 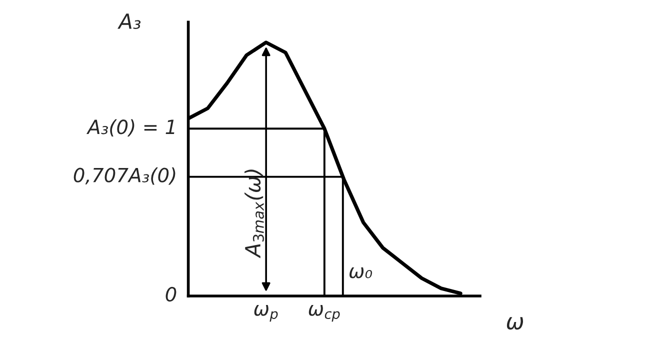 What do you see at coordinates (129, 21) in the screenshot?
I see `y-axis-title: A₃` at bounding box center [129, 21].